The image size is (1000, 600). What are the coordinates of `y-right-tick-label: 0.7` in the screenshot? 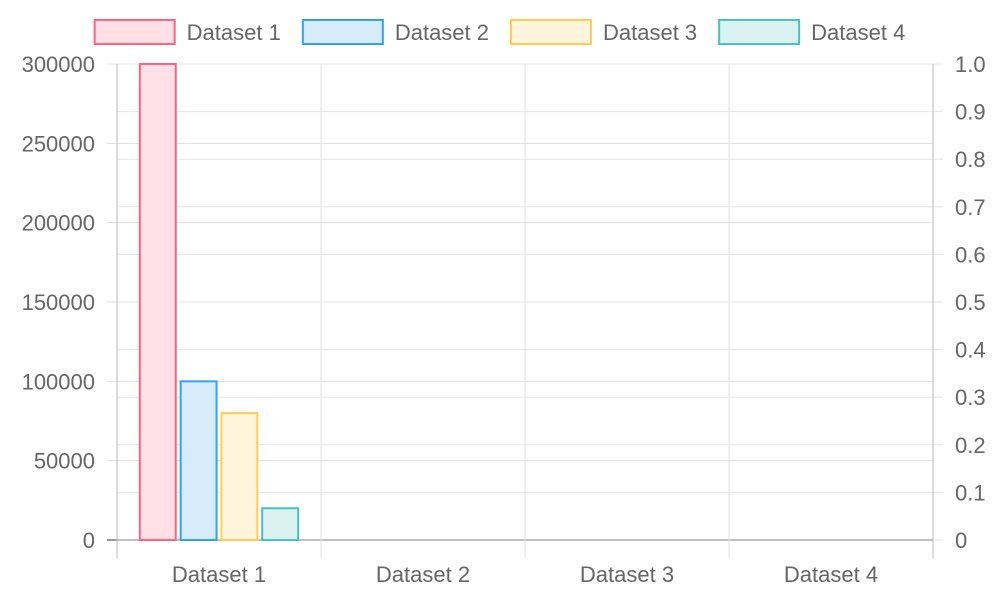 It's located at (970, 207).